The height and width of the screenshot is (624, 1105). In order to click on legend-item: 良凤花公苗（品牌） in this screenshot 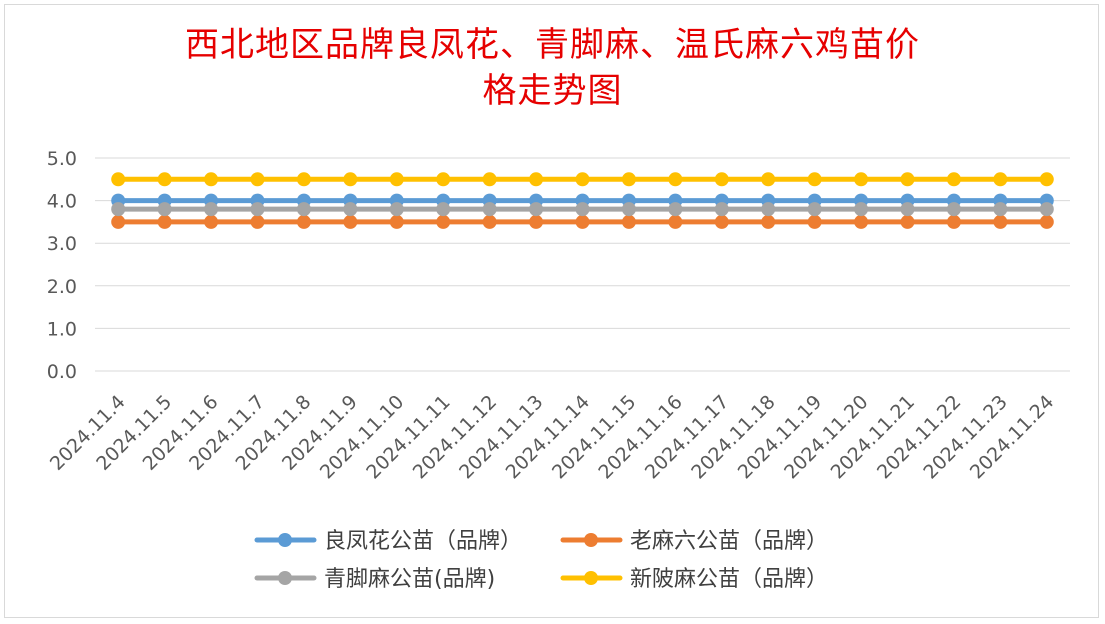, I will do `click(388, 541)`.